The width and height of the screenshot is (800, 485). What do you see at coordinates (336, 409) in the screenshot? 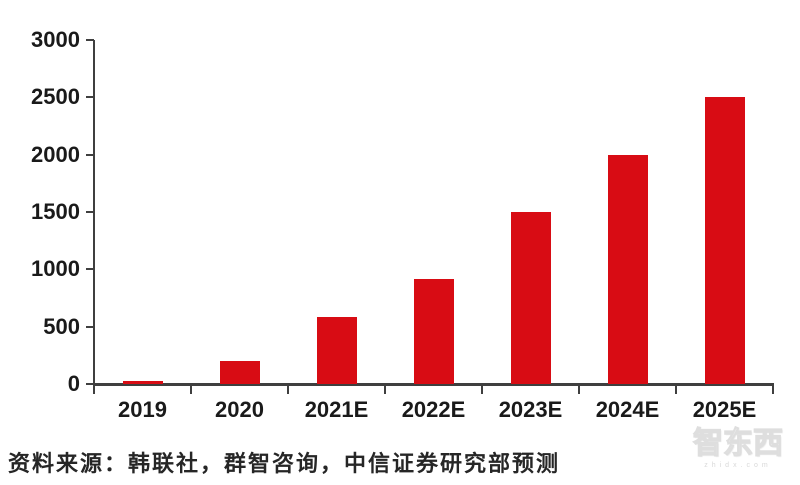
I see `x-axis-label-2021E: 2021E` at bounding box center [336, 409].